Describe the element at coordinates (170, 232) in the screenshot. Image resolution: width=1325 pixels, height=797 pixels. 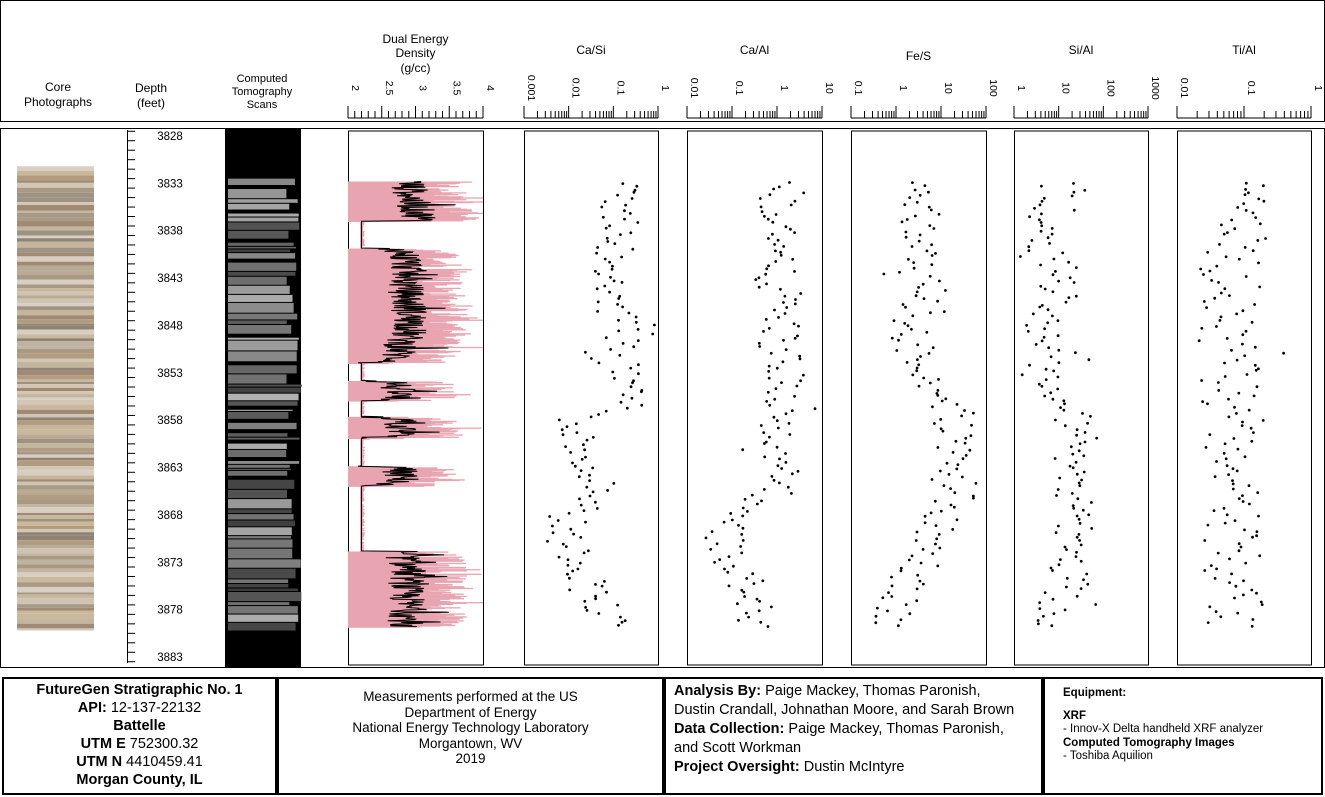
I see `depth-tick-label-2: 3838` at that location.